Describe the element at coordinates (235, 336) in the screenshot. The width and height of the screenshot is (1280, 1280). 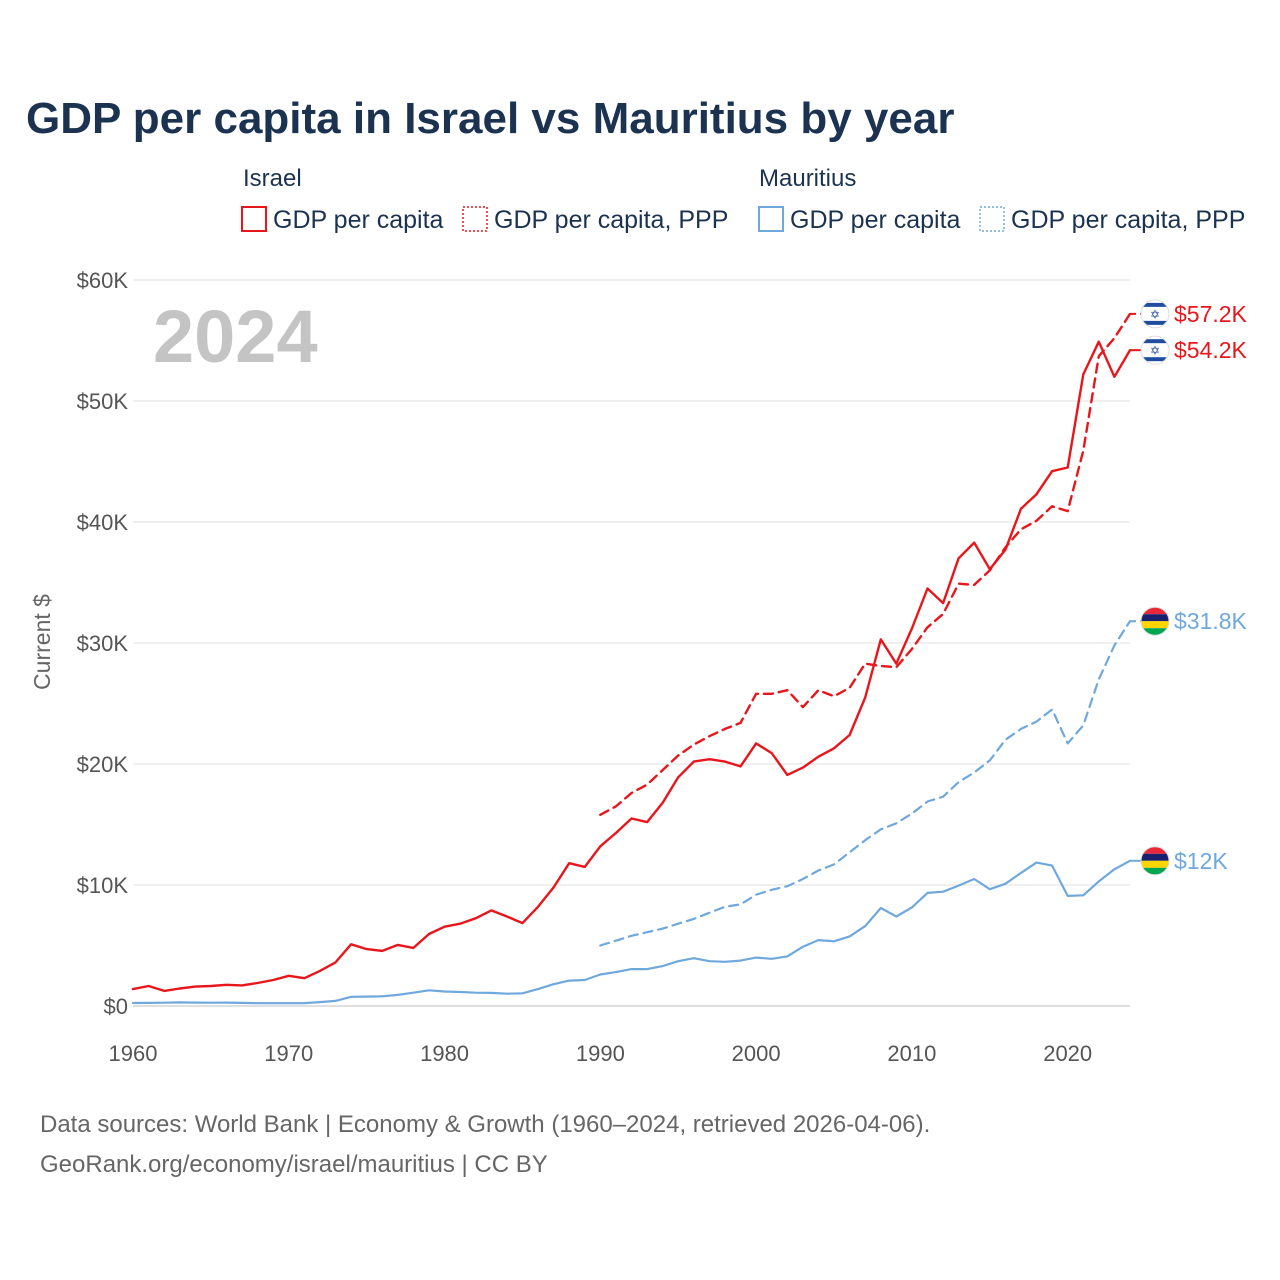
I see `year-label: 2024` at that location.